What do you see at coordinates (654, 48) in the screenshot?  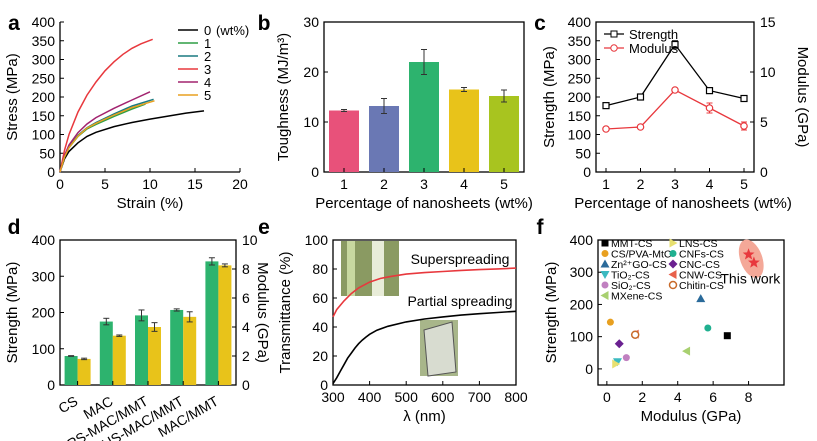 I see `panel-c-legend-label-Modulus: Modulus` at bounding box center [654, 48].